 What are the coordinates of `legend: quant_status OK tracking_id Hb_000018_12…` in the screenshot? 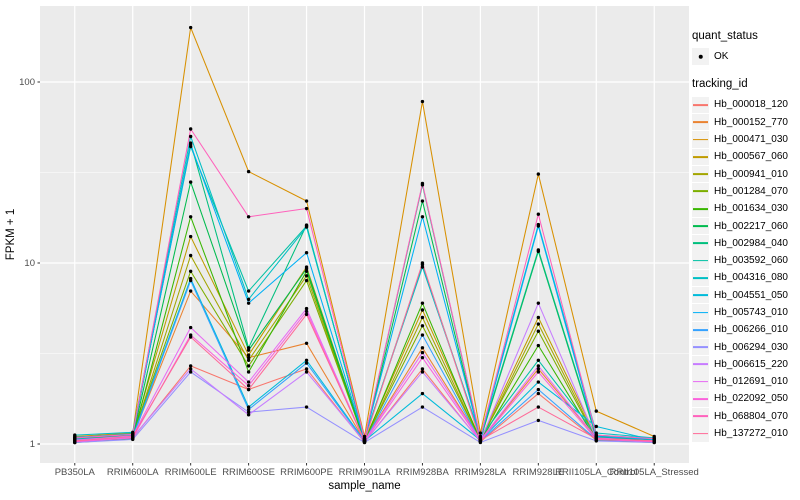 It's located at (740, 236).